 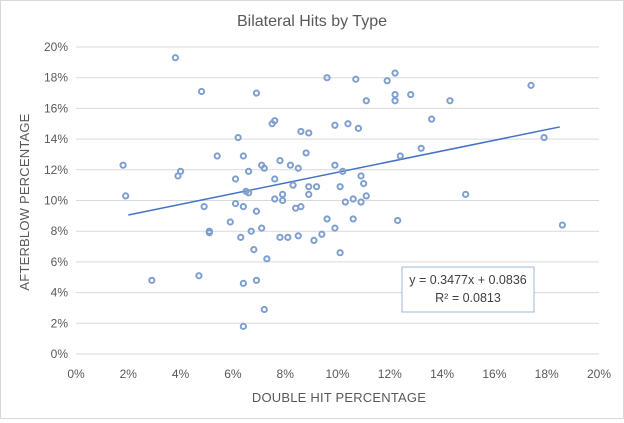 What do you see at coordinates (56, 47) in the screenshot?
I see `y-tick-label: 20%` at bounding box center [56, 47].